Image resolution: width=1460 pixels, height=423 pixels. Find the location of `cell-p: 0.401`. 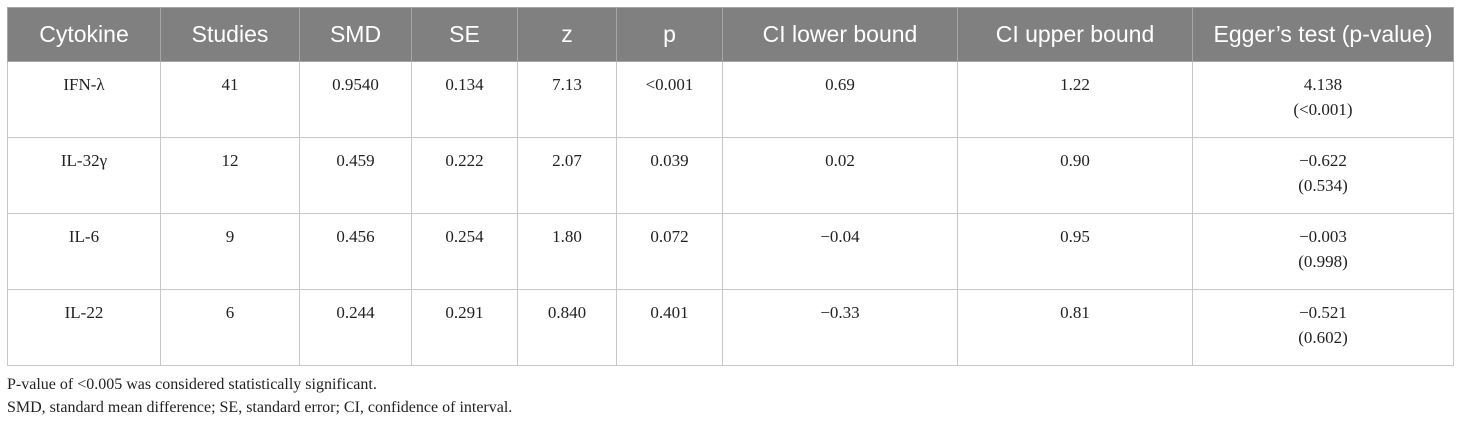

cell-p: 0.401 is located at coordinates (669, 327).